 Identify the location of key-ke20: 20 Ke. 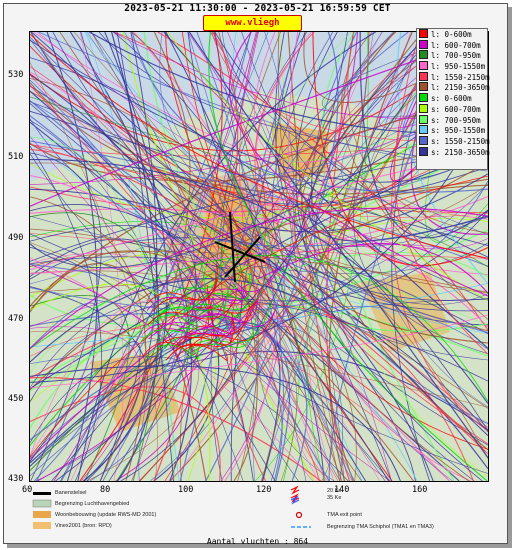
(334, 491).